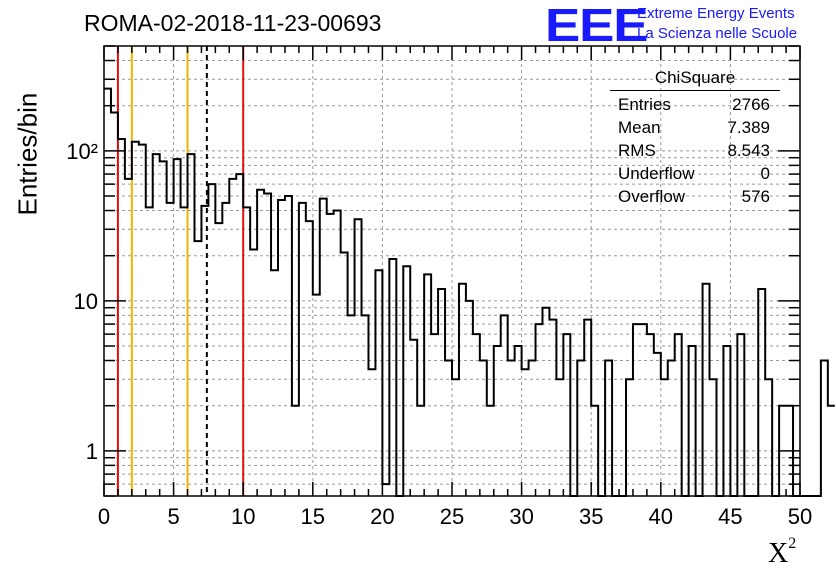 This screenshot has width=836, height=572. I want to click on x-tick-label: 25, so click(452, 516).